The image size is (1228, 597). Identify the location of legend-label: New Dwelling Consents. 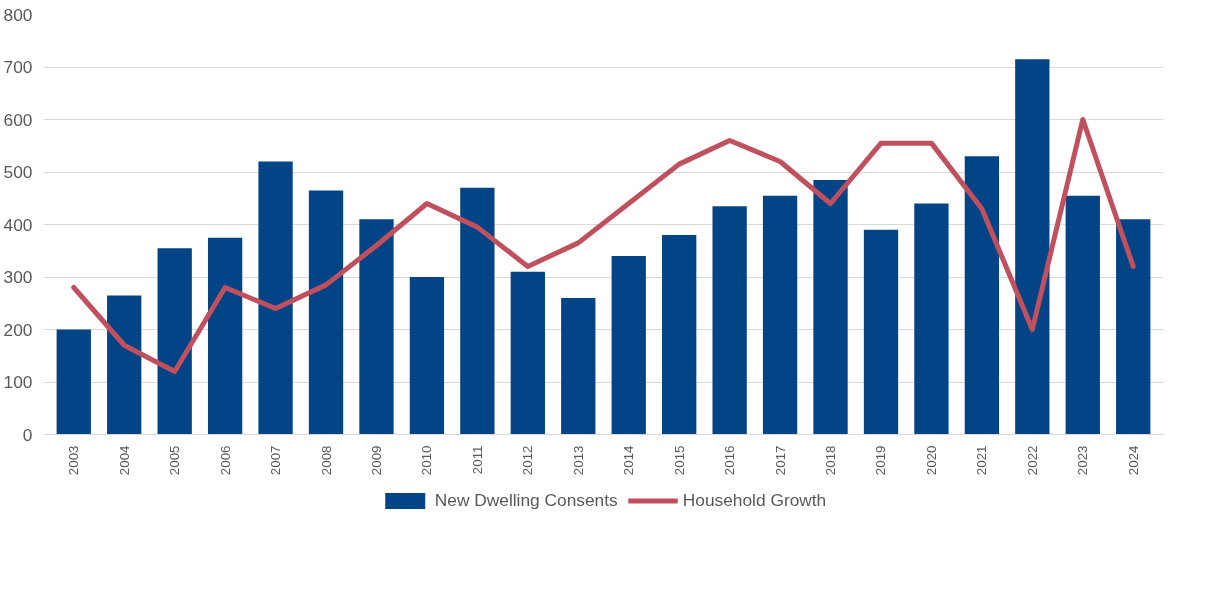
(526, 500).